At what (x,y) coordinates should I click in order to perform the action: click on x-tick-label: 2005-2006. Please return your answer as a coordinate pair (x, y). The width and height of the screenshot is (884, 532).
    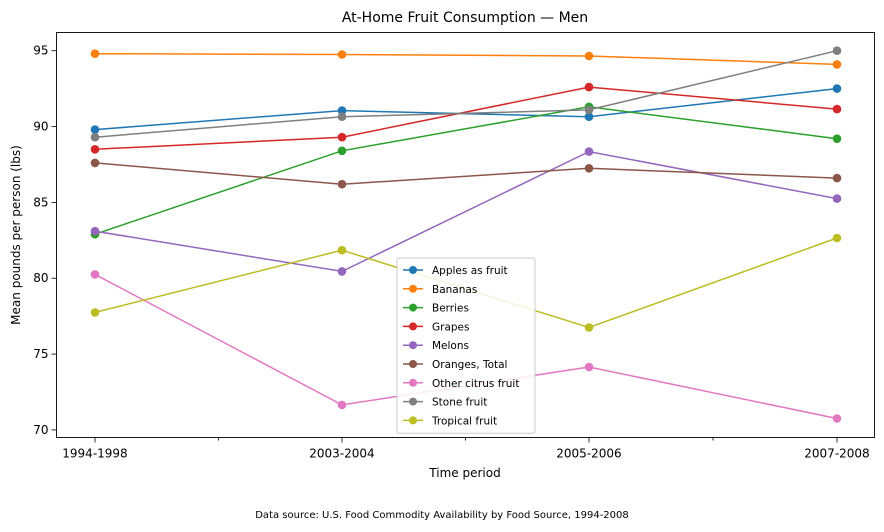
    Looking at the image, I should click on (588, 454).